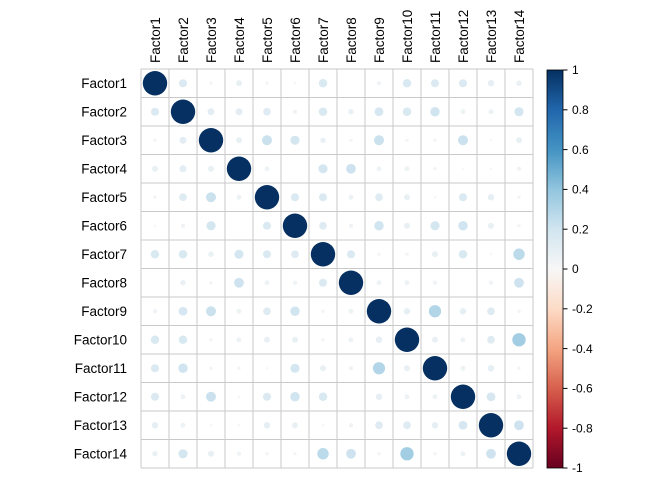 Image resolution: width=672 pixels, height=485 pixels. Describe the element at coordinates (407, 36) in the screenshot. I see `column-label: Factor10` at that location.